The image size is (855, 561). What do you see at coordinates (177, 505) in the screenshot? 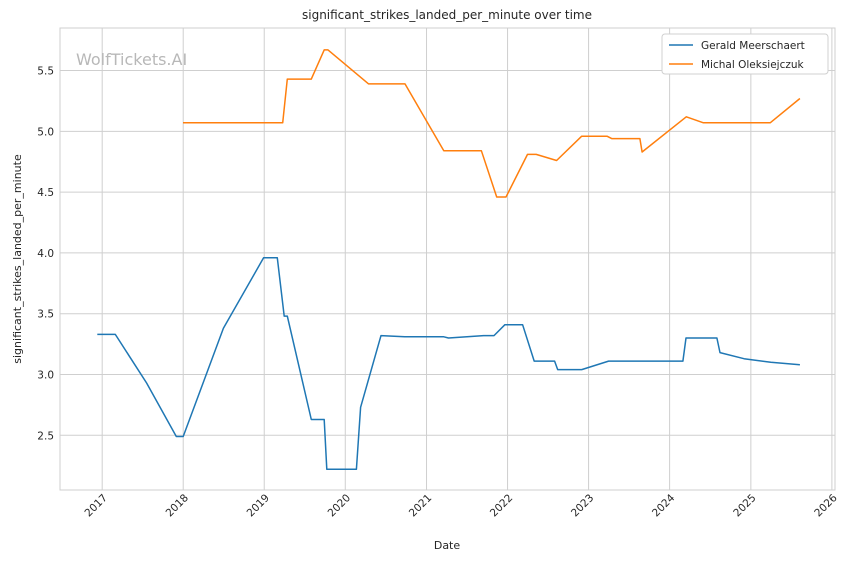
I see `x-tick-label: 2018` at bounding box center [177, 505].